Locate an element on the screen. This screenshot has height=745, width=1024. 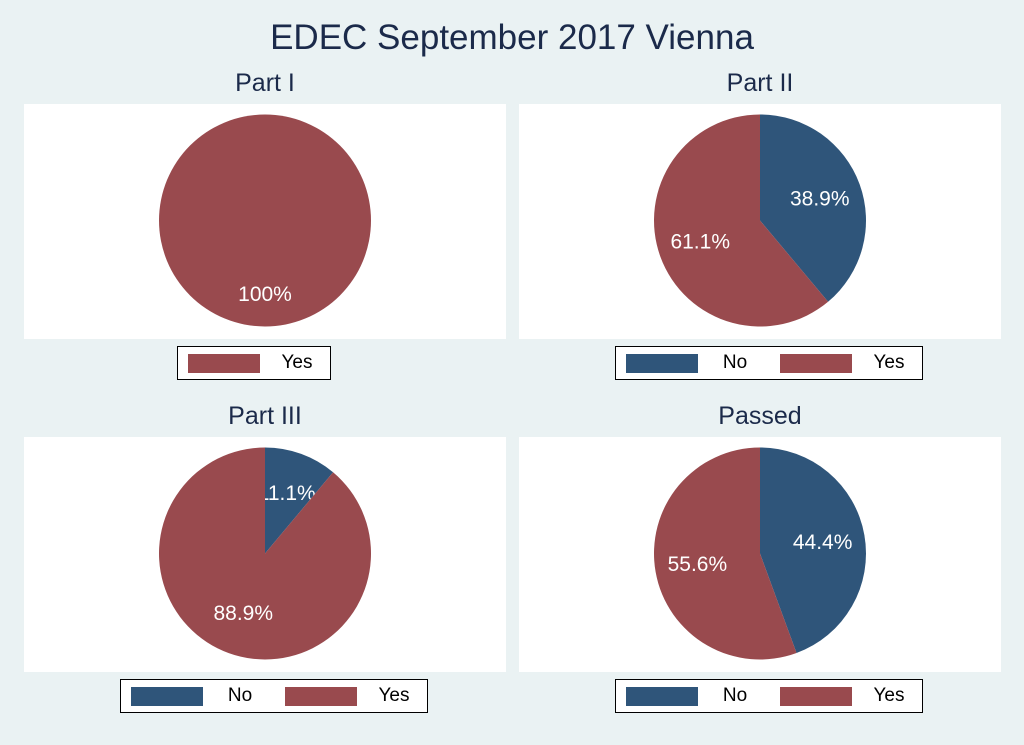
pie-chart-part-iii: 11.1% 88.9% is located at coordinates (265, 553).